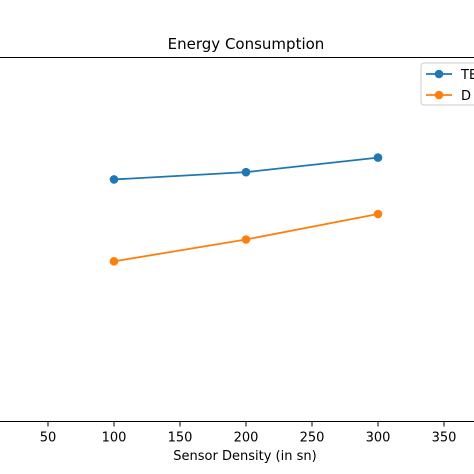  What do you see at coordinates (246, 438) in the screenshot?
I see `x-tick-label: 200` at bounding box center [246, 438].